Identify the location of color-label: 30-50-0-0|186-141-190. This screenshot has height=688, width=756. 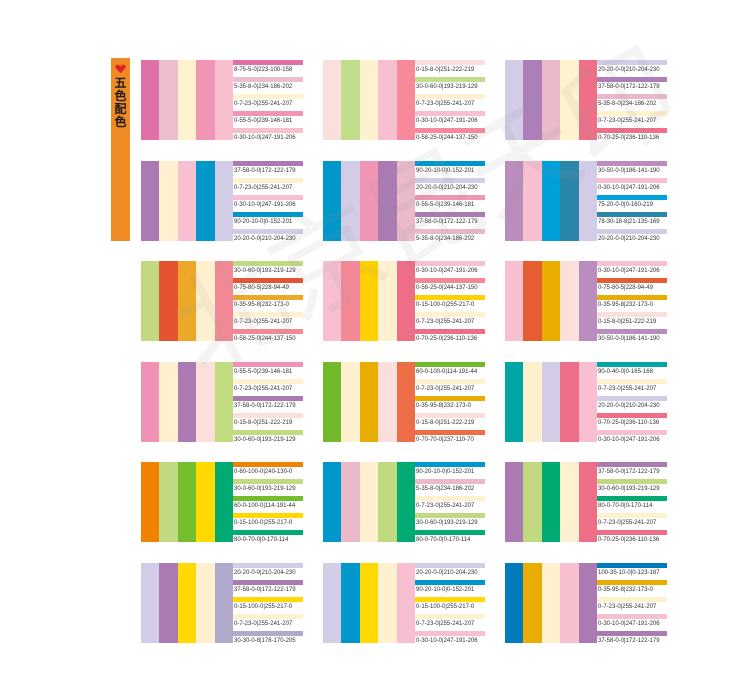
(632, 337).